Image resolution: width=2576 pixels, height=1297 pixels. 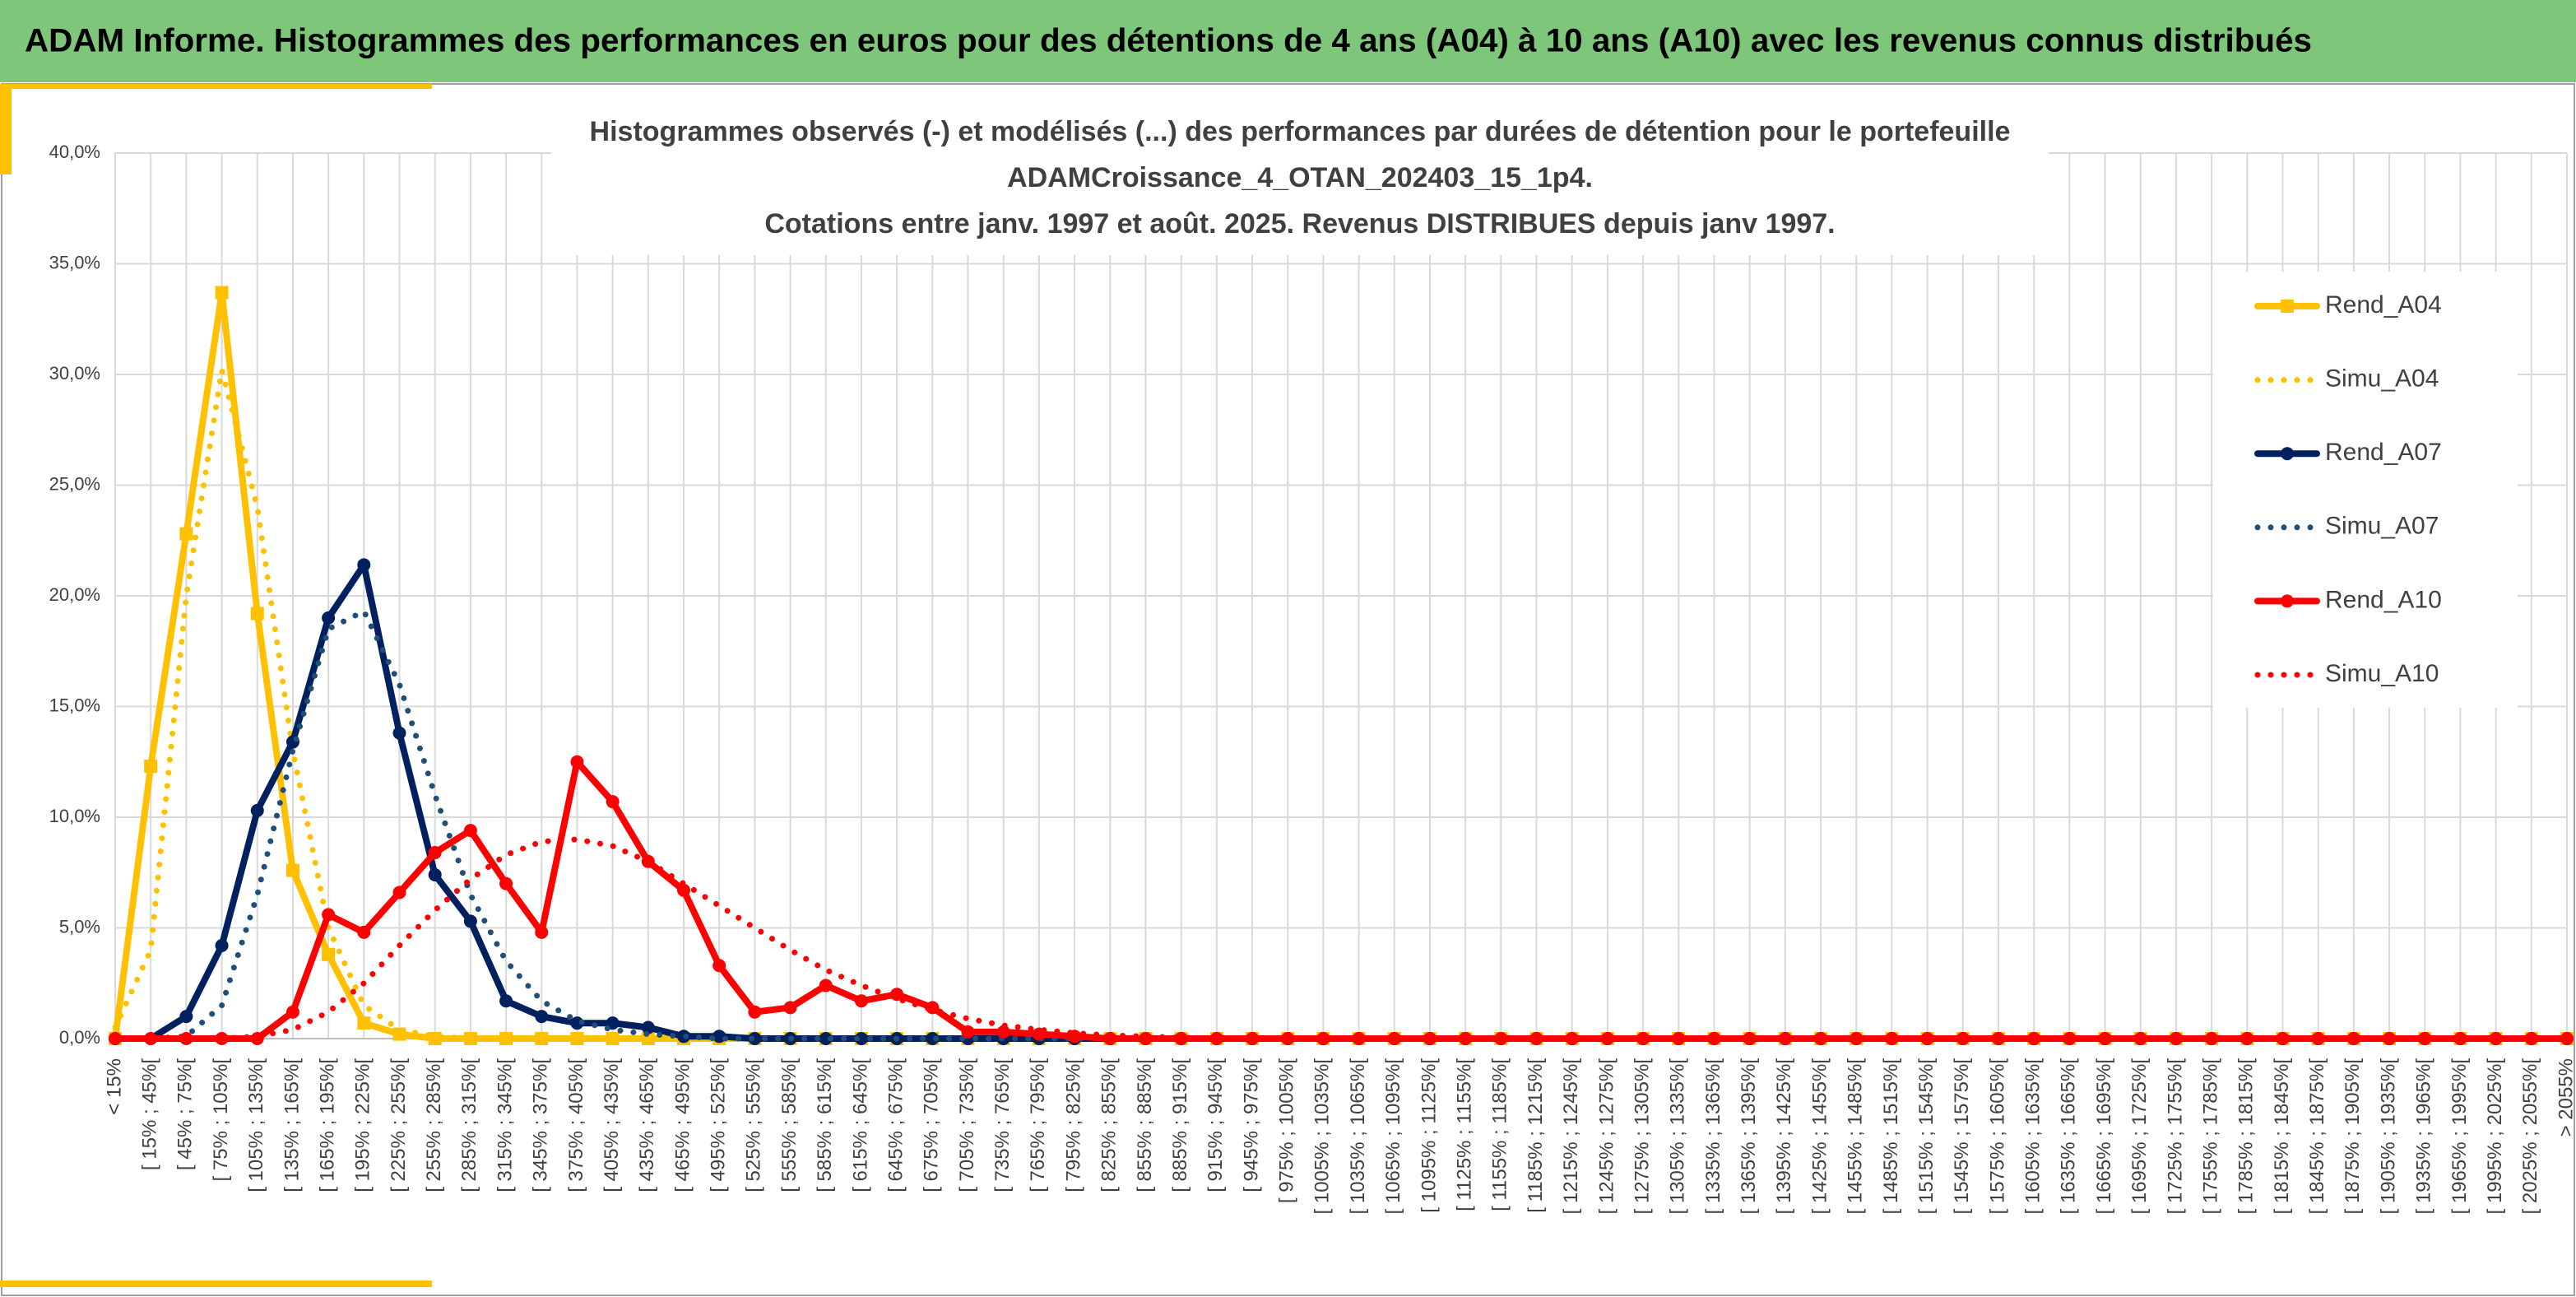 What do you see at coordinates (1251, 1125) in the screenshot?
I see `x-tick-label: [ 945% ; 975%[` at bounding box center [1251, 1125].